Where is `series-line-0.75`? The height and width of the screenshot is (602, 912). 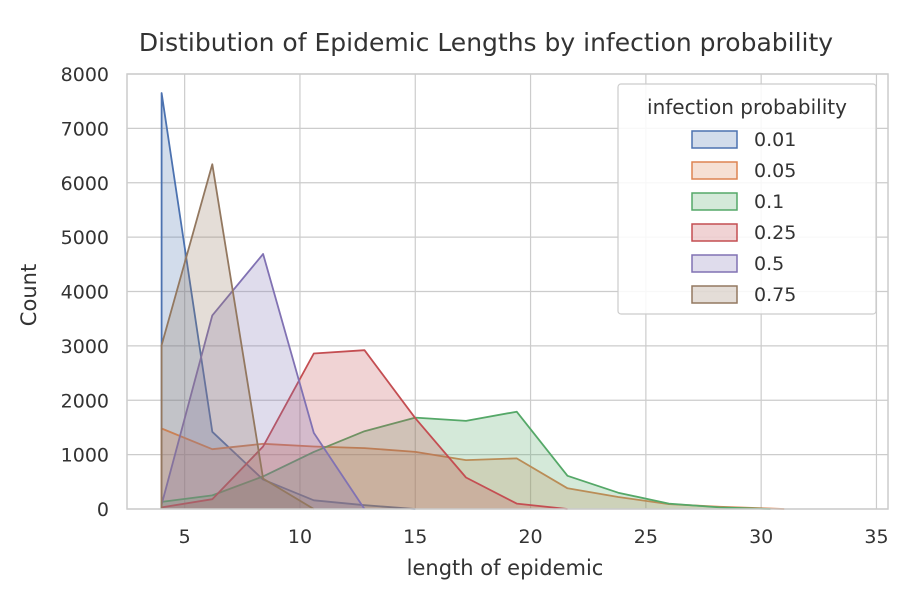
series-line-0.75 is located at coordinates (237, 336).